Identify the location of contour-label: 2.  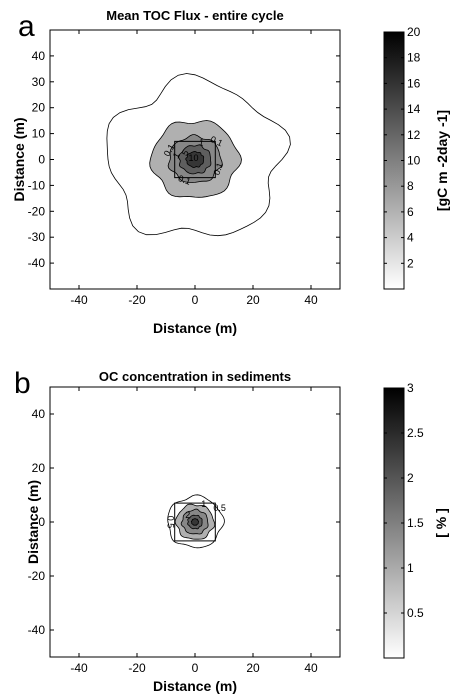
(187, 515).